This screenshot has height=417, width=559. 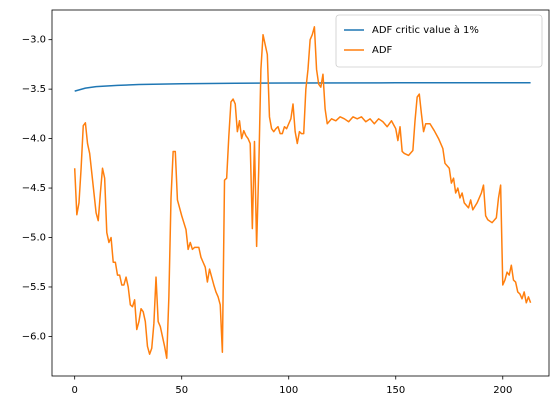 I want to click on x-tick-label: 100, so click(x=288, y=390).